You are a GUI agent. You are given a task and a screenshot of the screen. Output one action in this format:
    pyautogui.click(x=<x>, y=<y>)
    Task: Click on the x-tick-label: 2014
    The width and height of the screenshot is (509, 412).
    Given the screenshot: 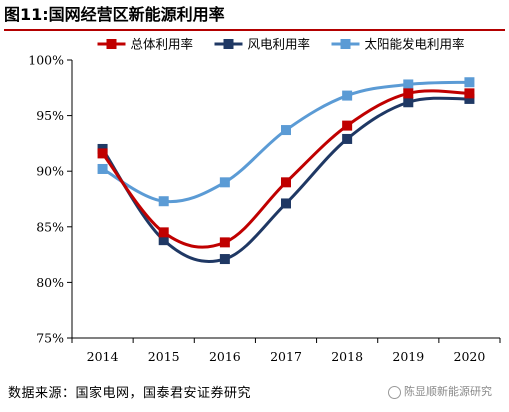 What is the action you would take?
    pyautogui.click(x=103, y=356)
    